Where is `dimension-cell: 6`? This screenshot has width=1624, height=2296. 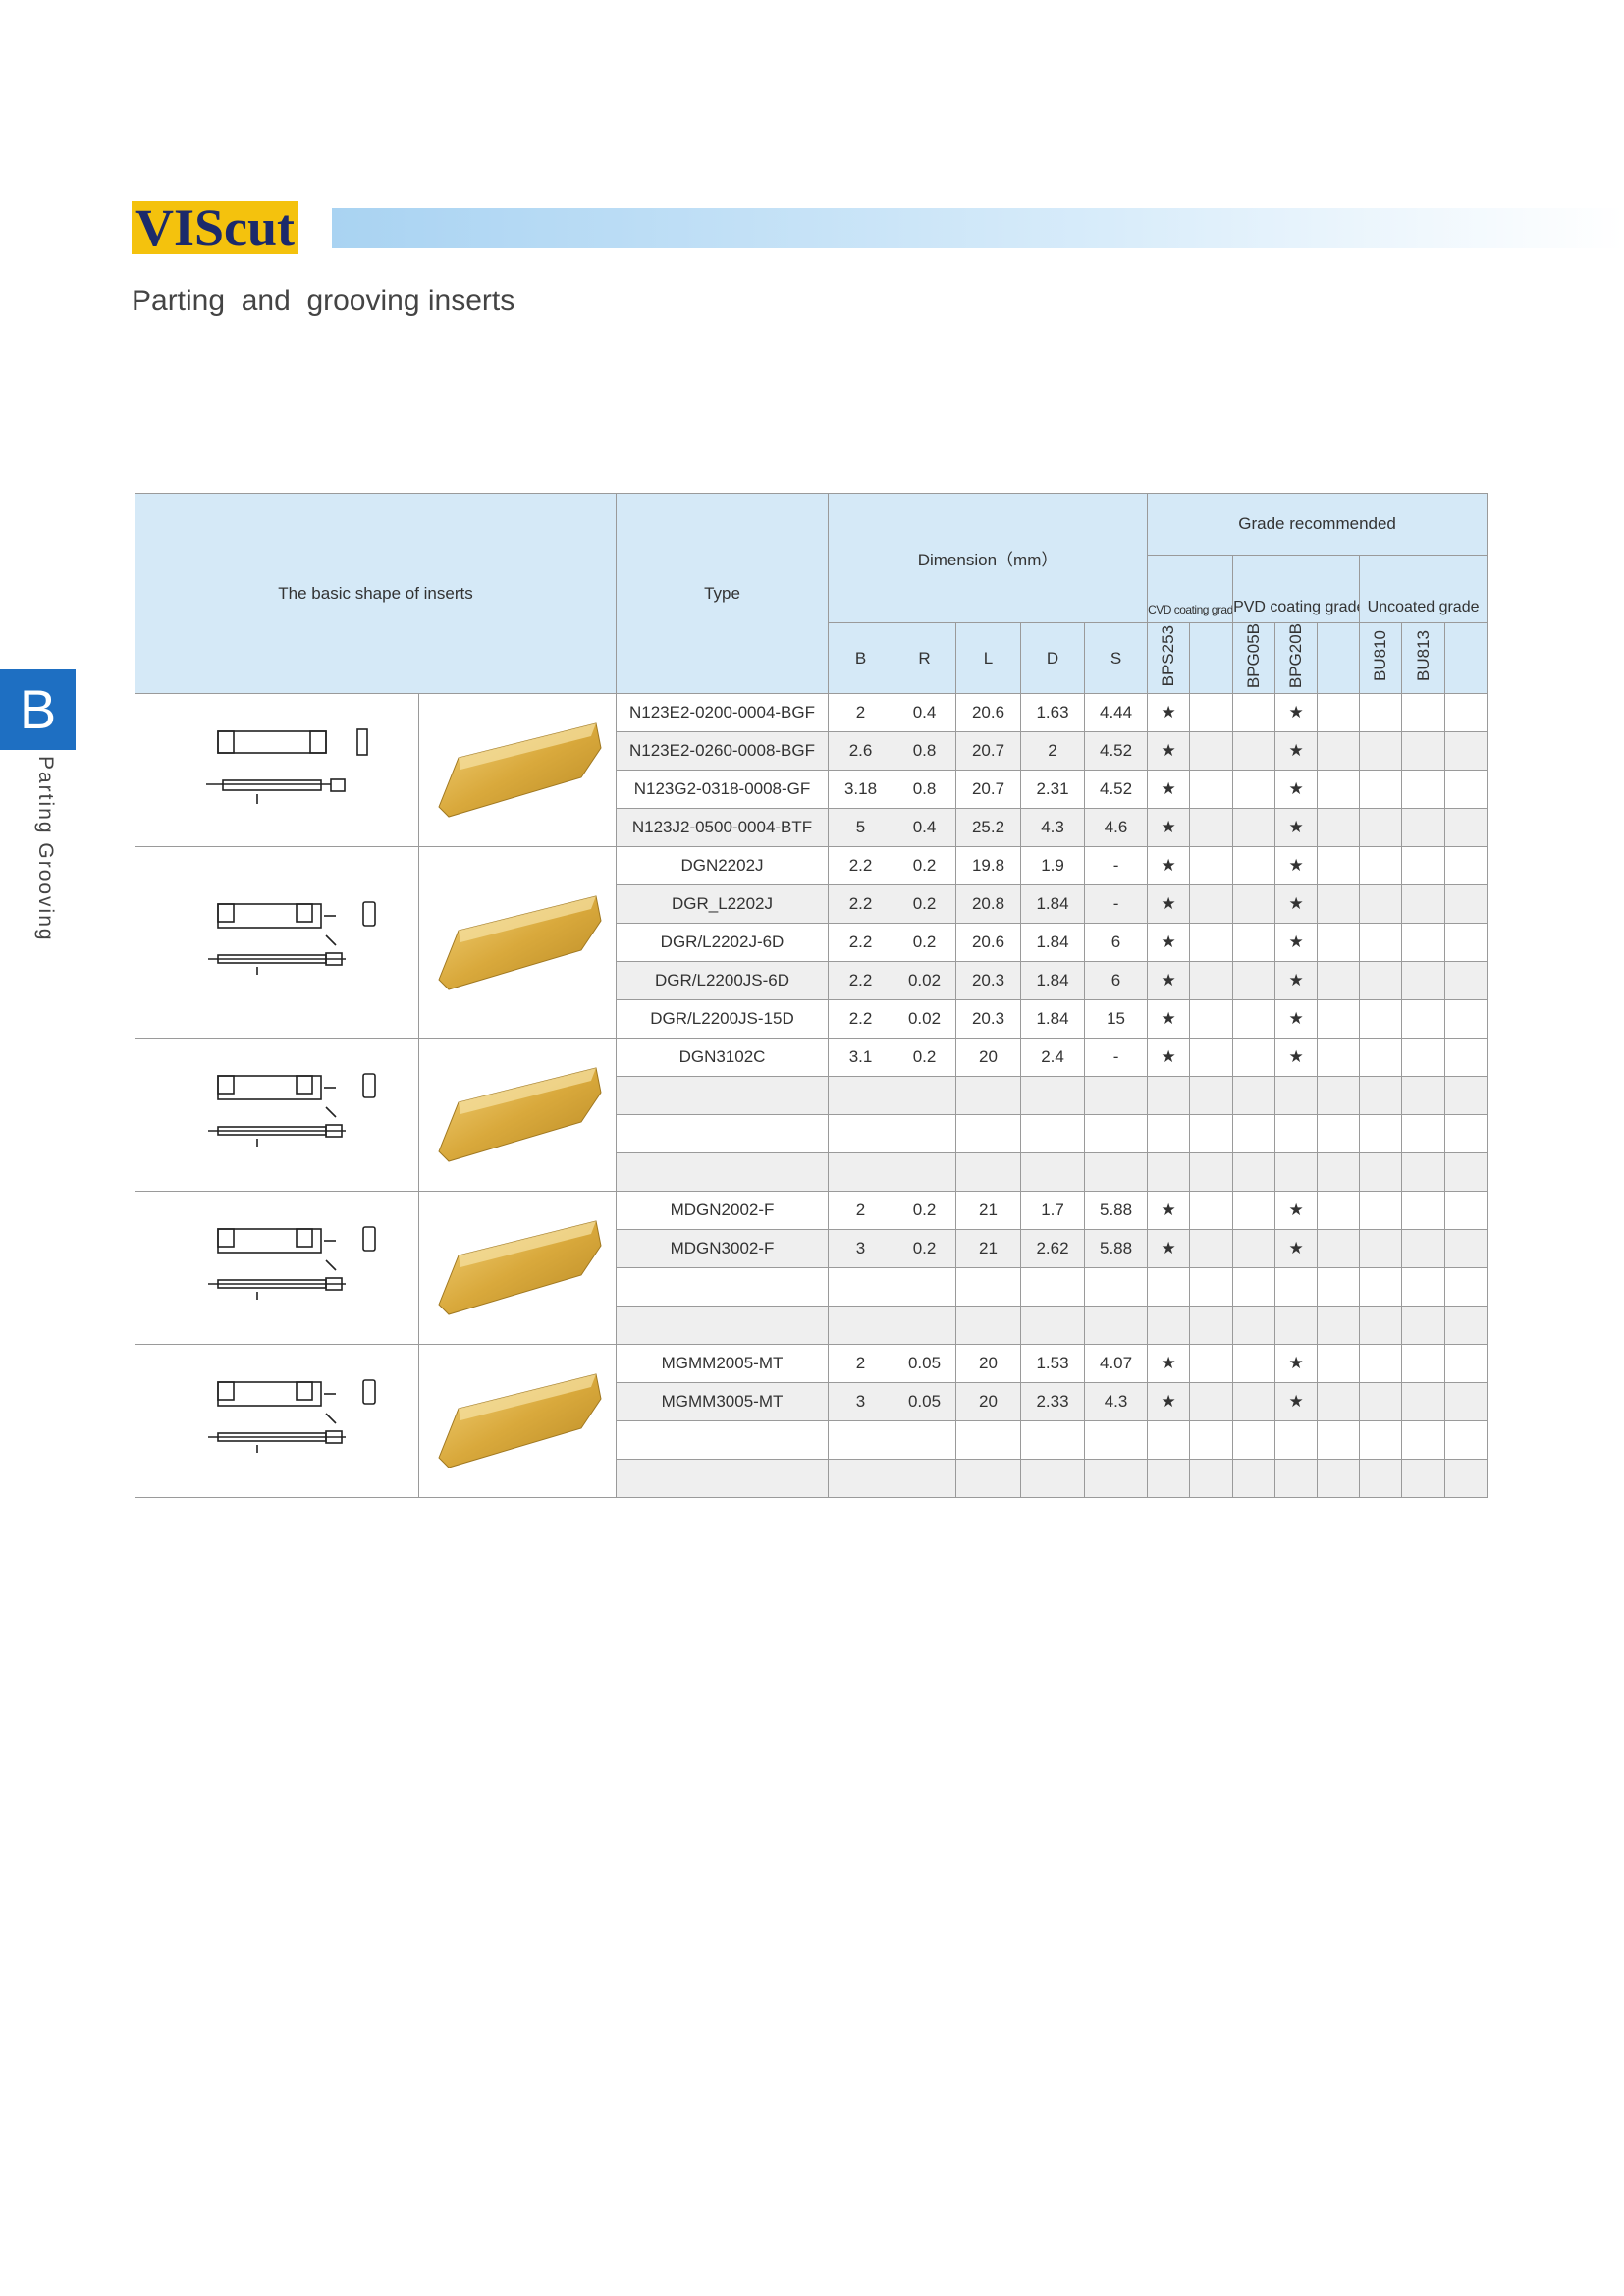 dimension-cell: 6 is located at coordinates (1116, 981).